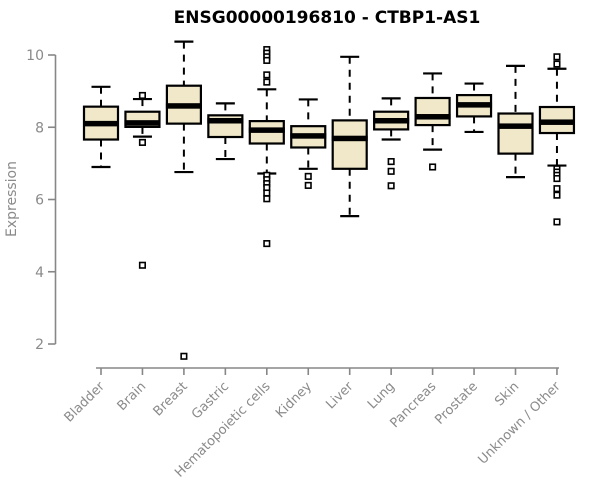 Image resolution: width=600 pixels, height=500 pixels. I want to click on x-tick-label: Pancreas, so click(414, 405).